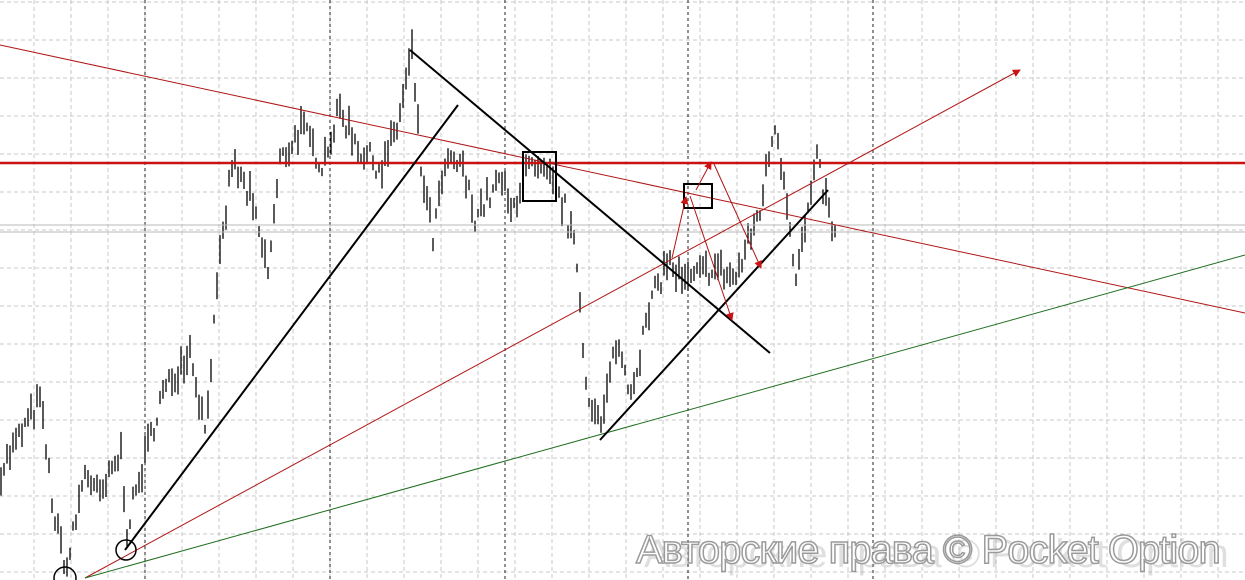 The height and width of the screenshot is (580, 1245). I want to click on watermark: Авторские права © Pocket Option, so click(928, 550).